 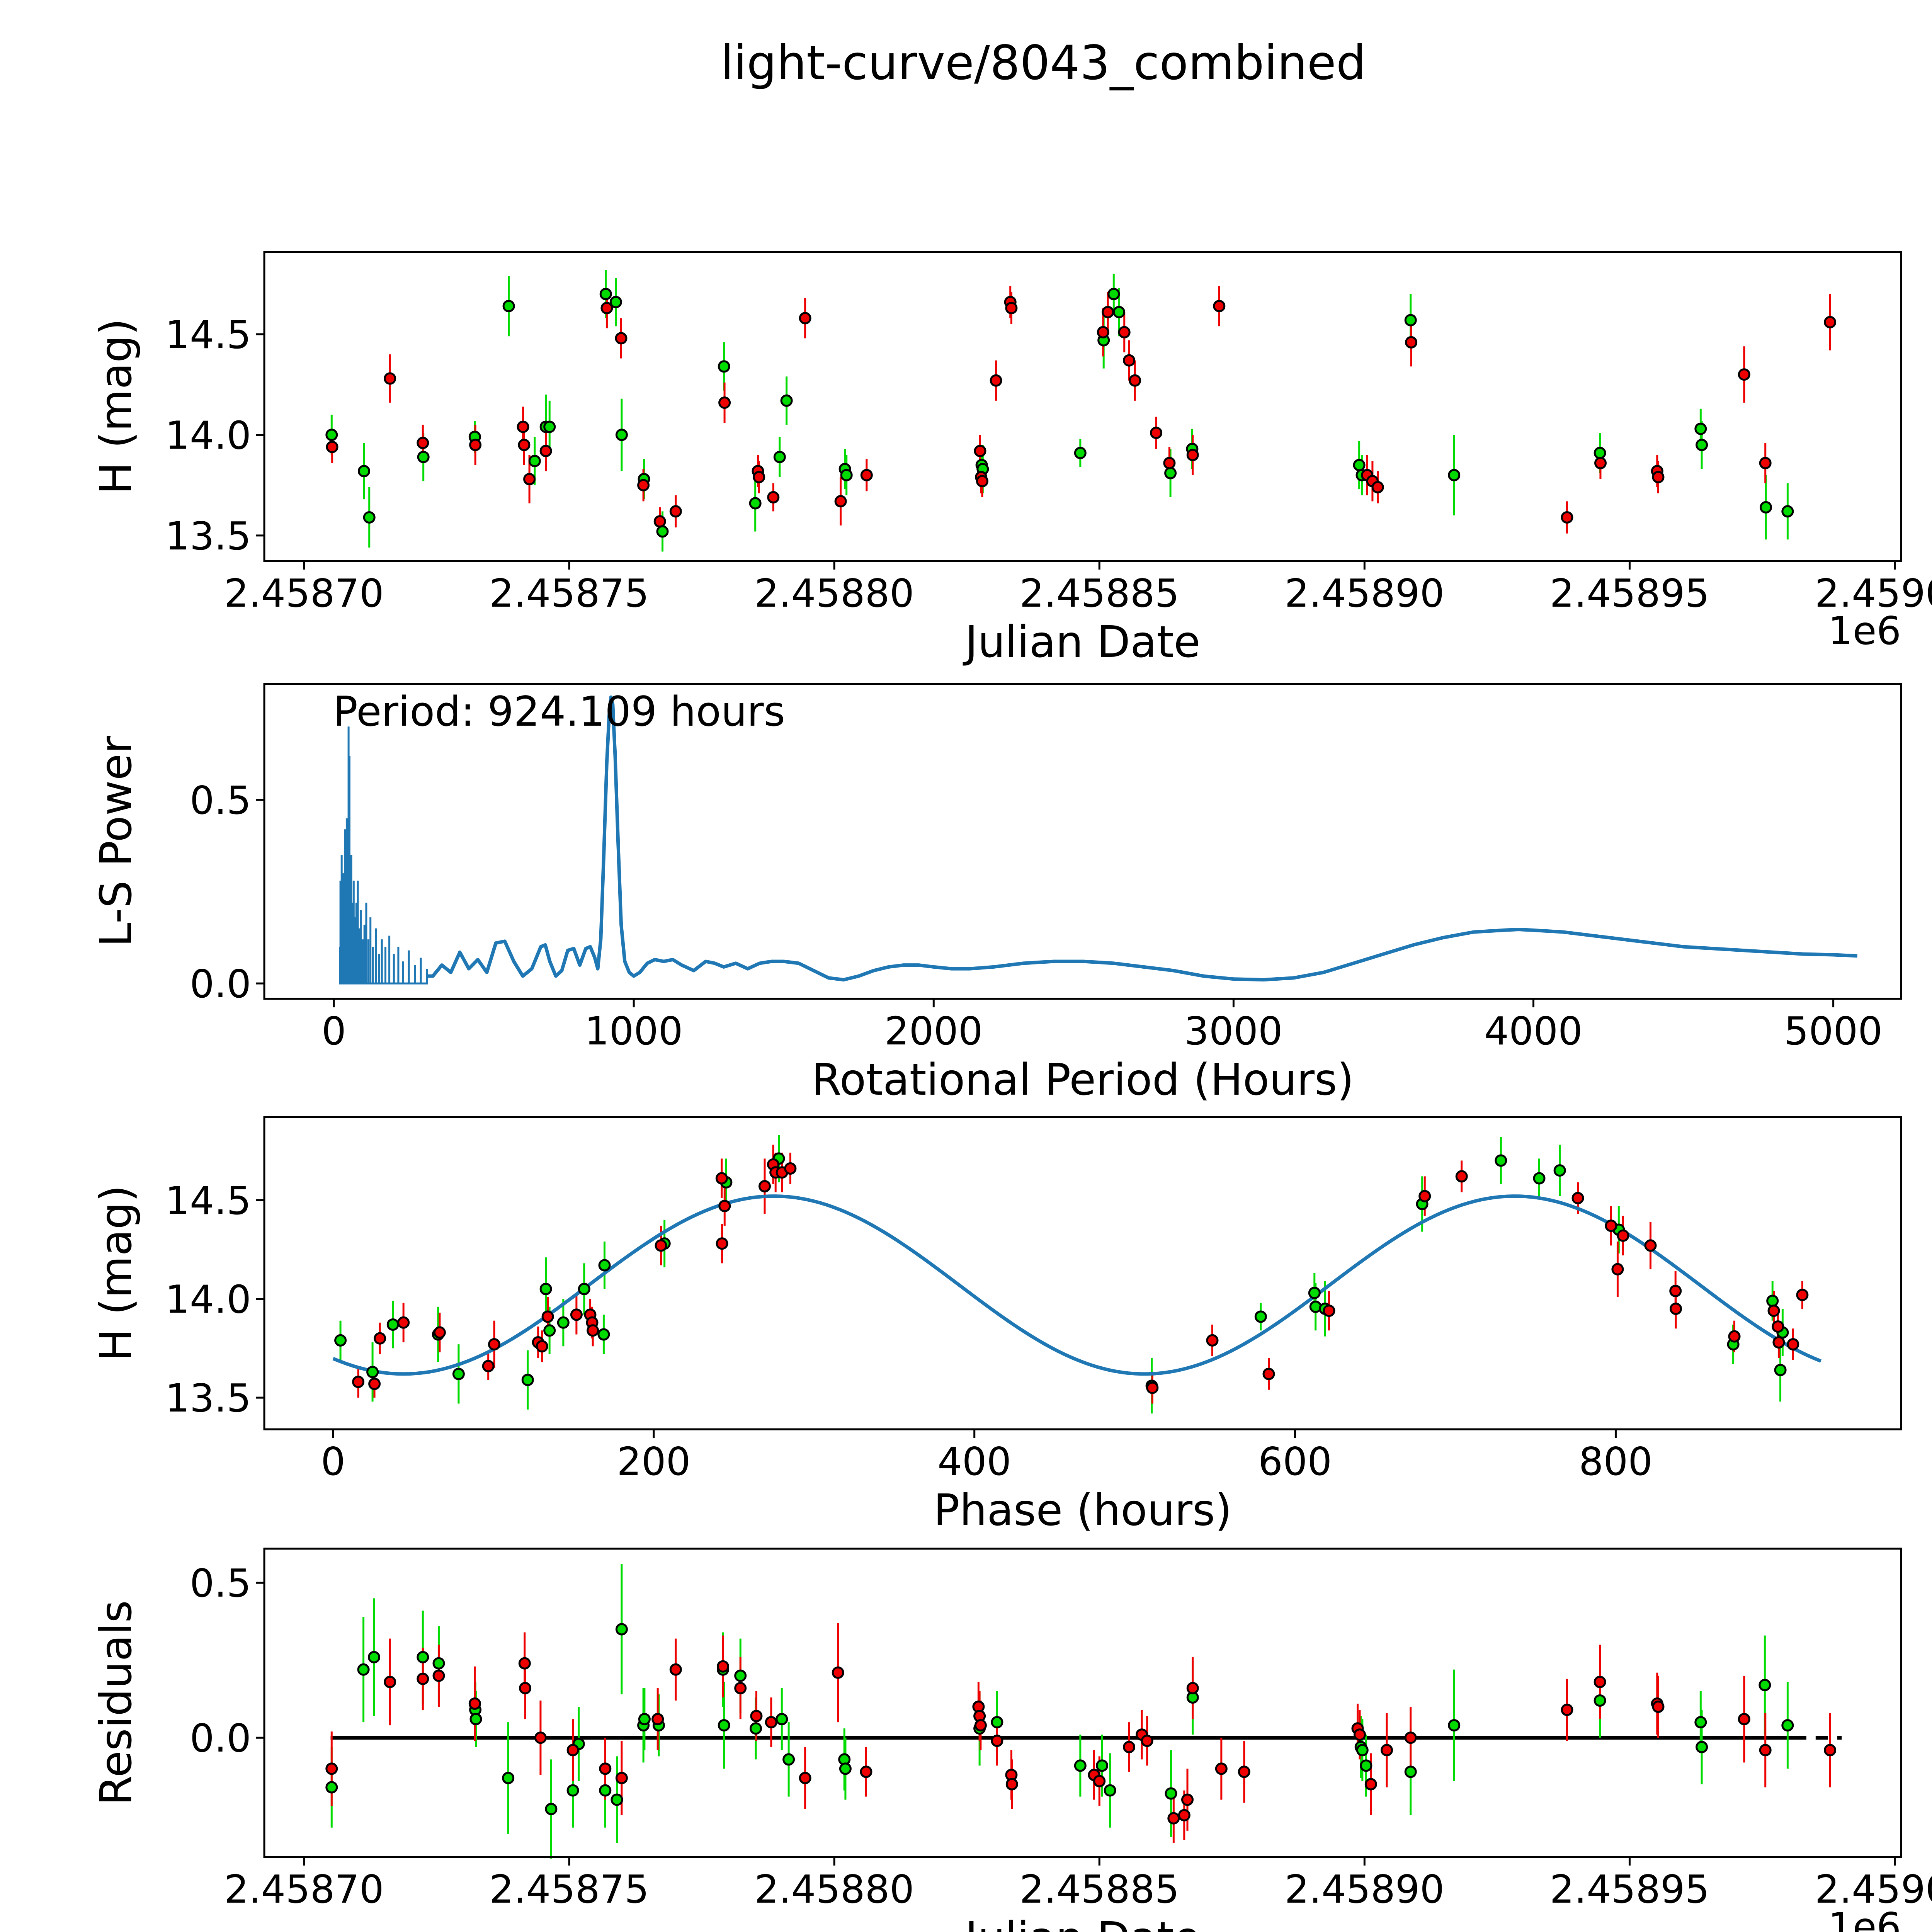 I want to click on spines, so click(x=1083, y=842).